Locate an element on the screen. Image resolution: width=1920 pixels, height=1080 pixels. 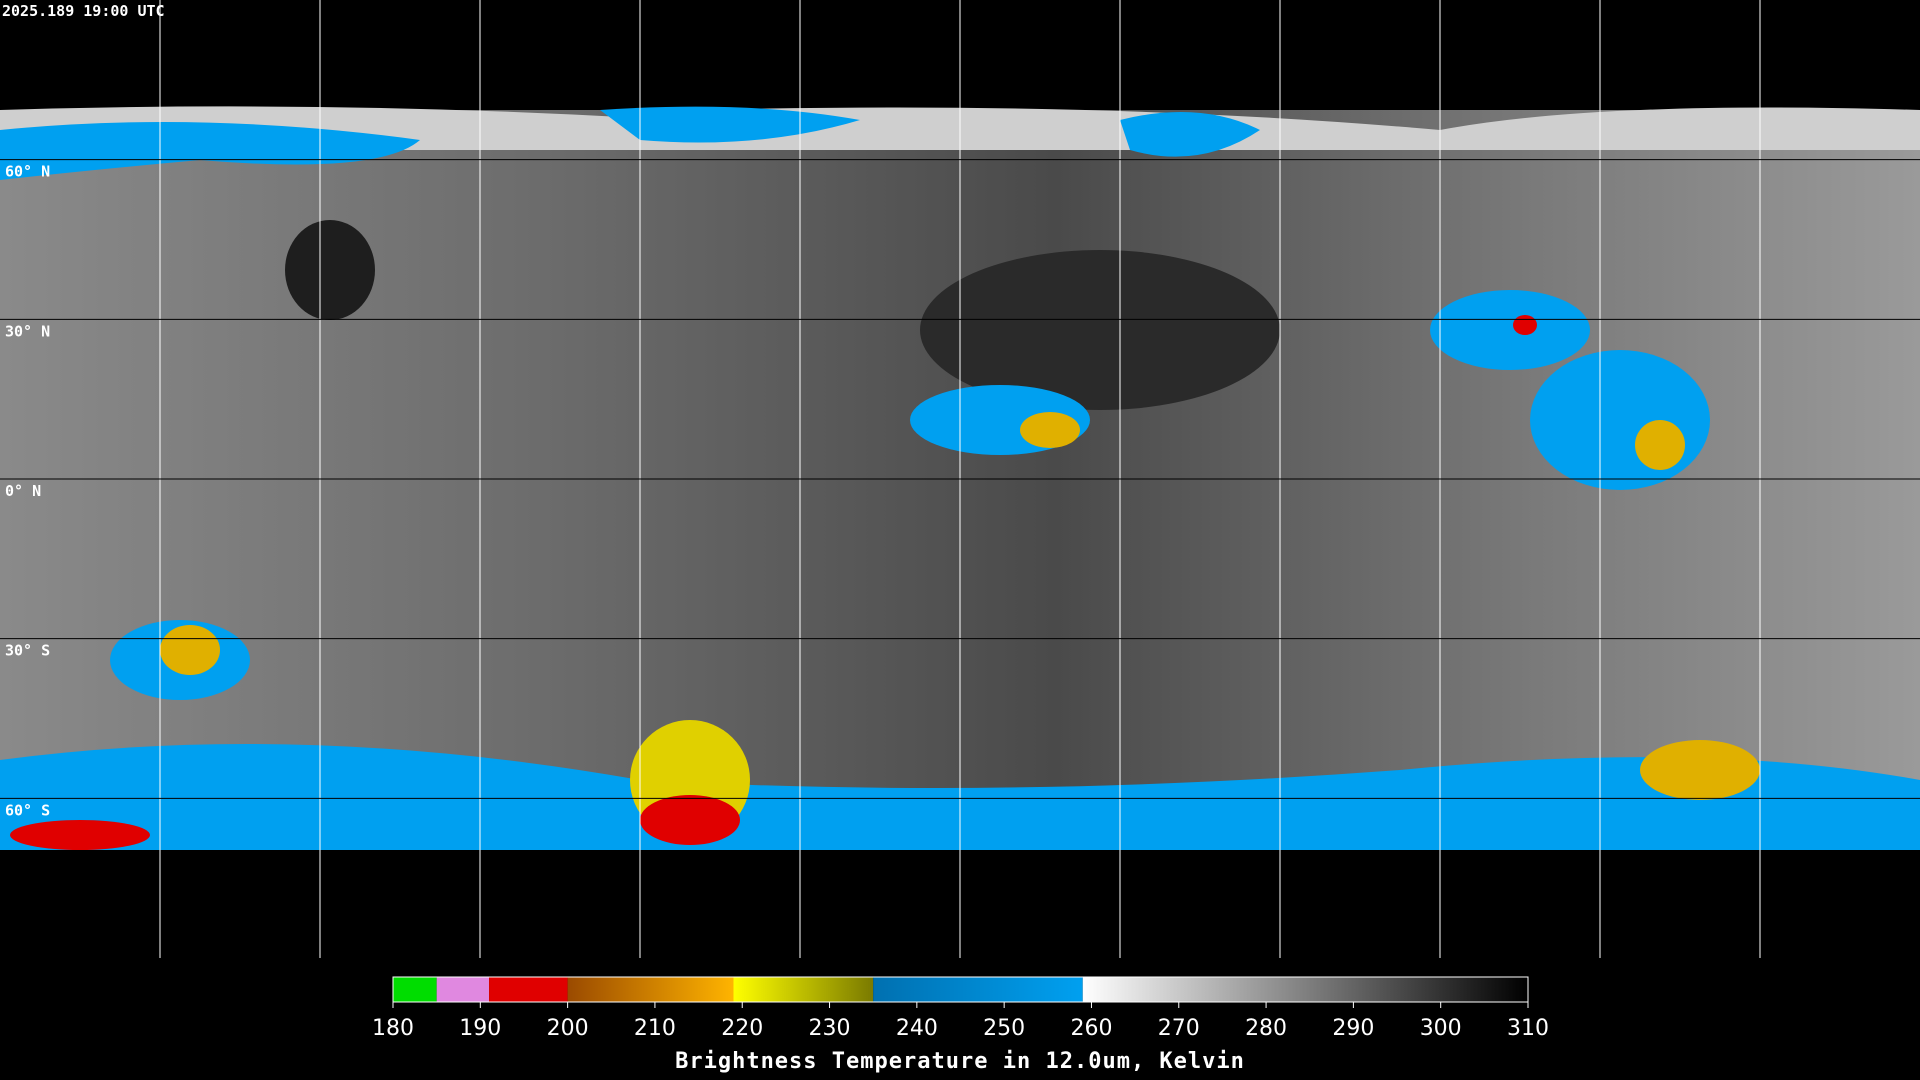
lat-labels: 60° N 30° N 0° N 30° S 60° S is located at coordinates (27, 491).